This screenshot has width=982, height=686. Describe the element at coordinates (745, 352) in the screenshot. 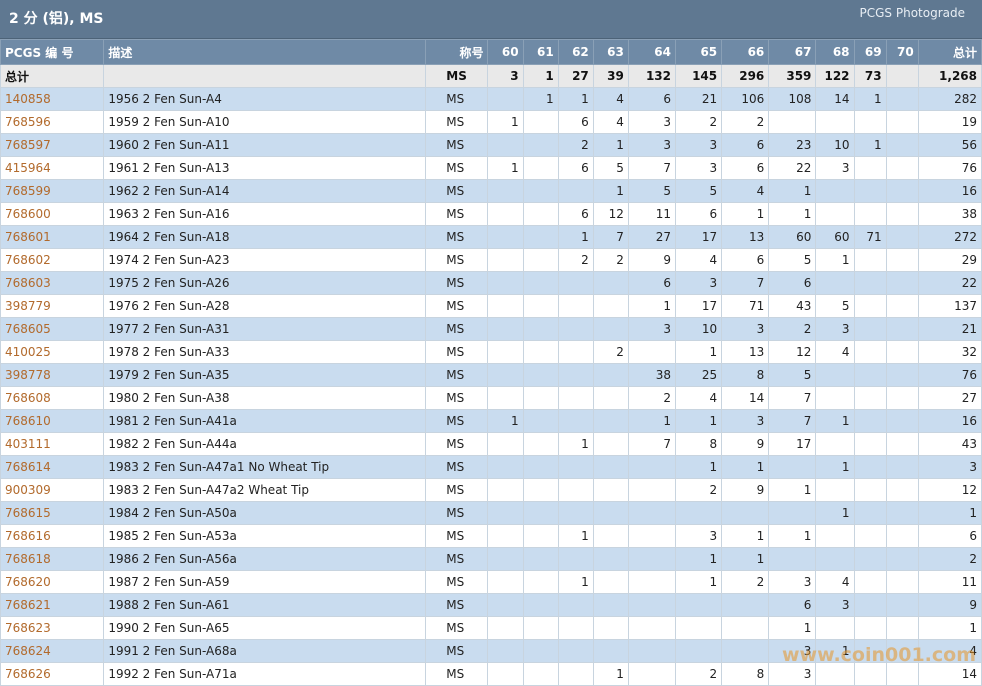

I see `count-cell-66: 13` at that location.